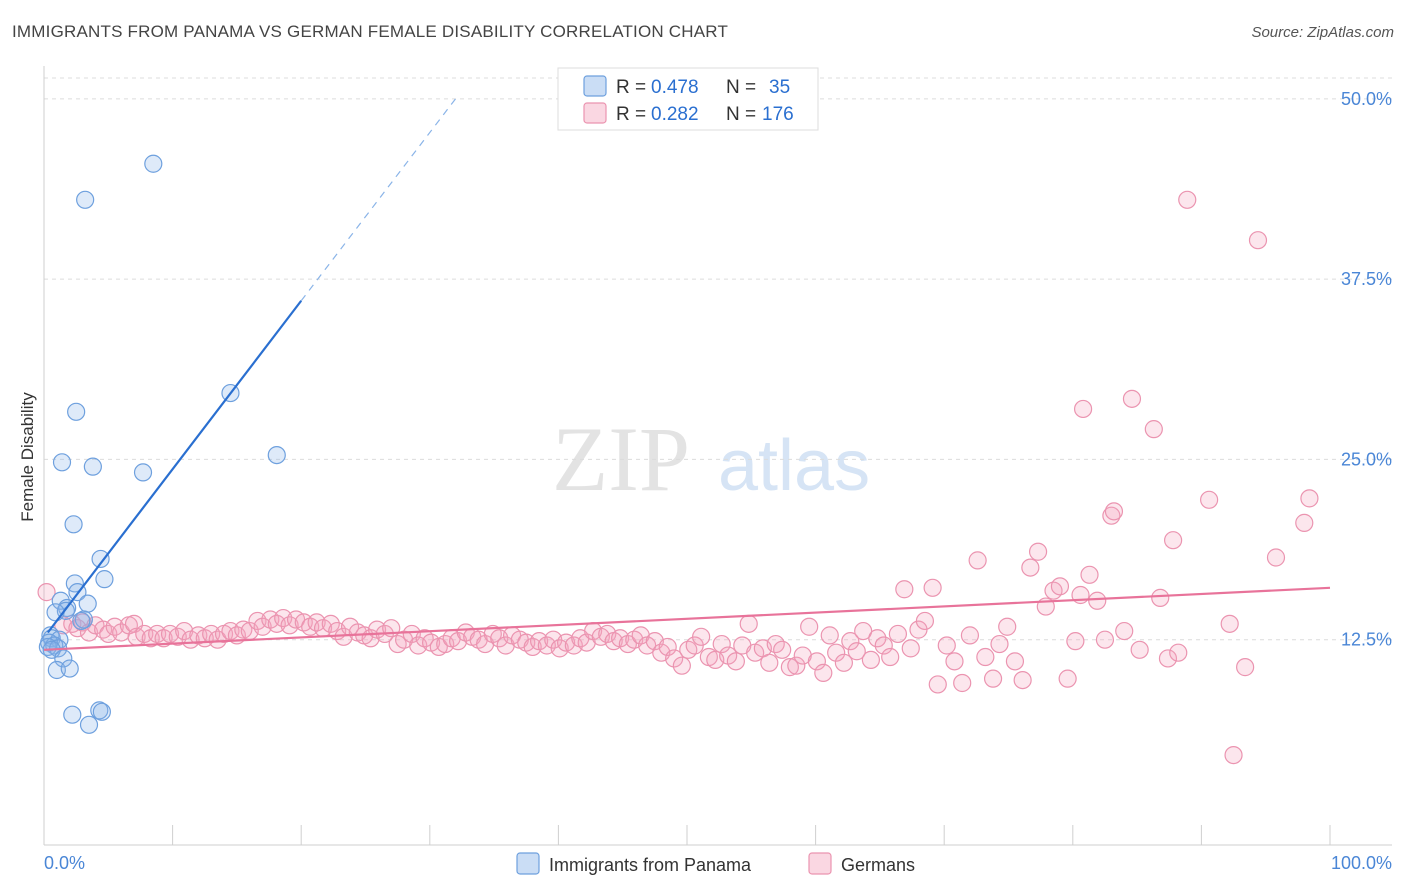 This screenshot has height=892, width=1406. I want to click on stats-legend-box, so click(688, 99).